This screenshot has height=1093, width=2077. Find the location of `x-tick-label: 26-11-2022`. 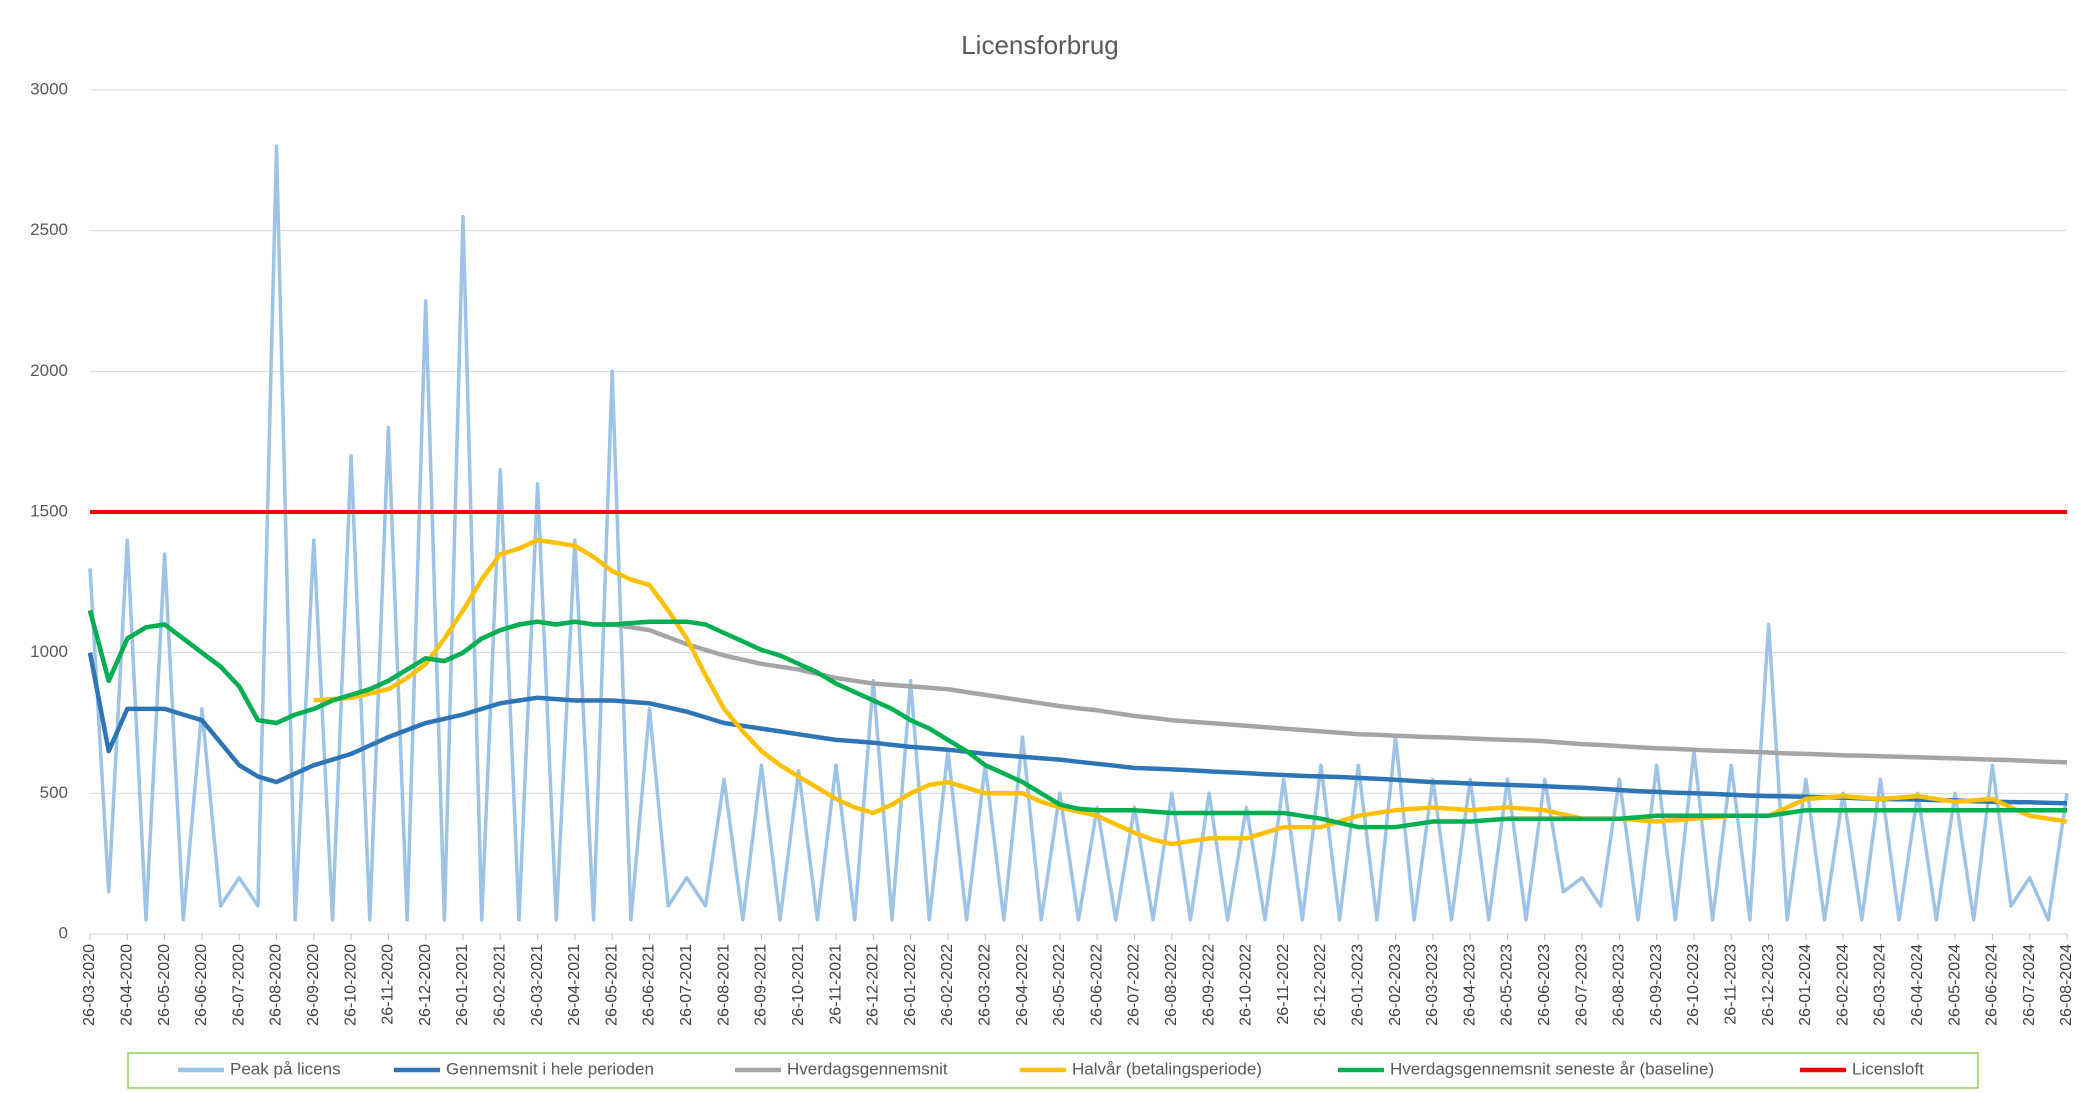

x-tick-label: 26-11-2022 is located at coordinates (1283, 984).